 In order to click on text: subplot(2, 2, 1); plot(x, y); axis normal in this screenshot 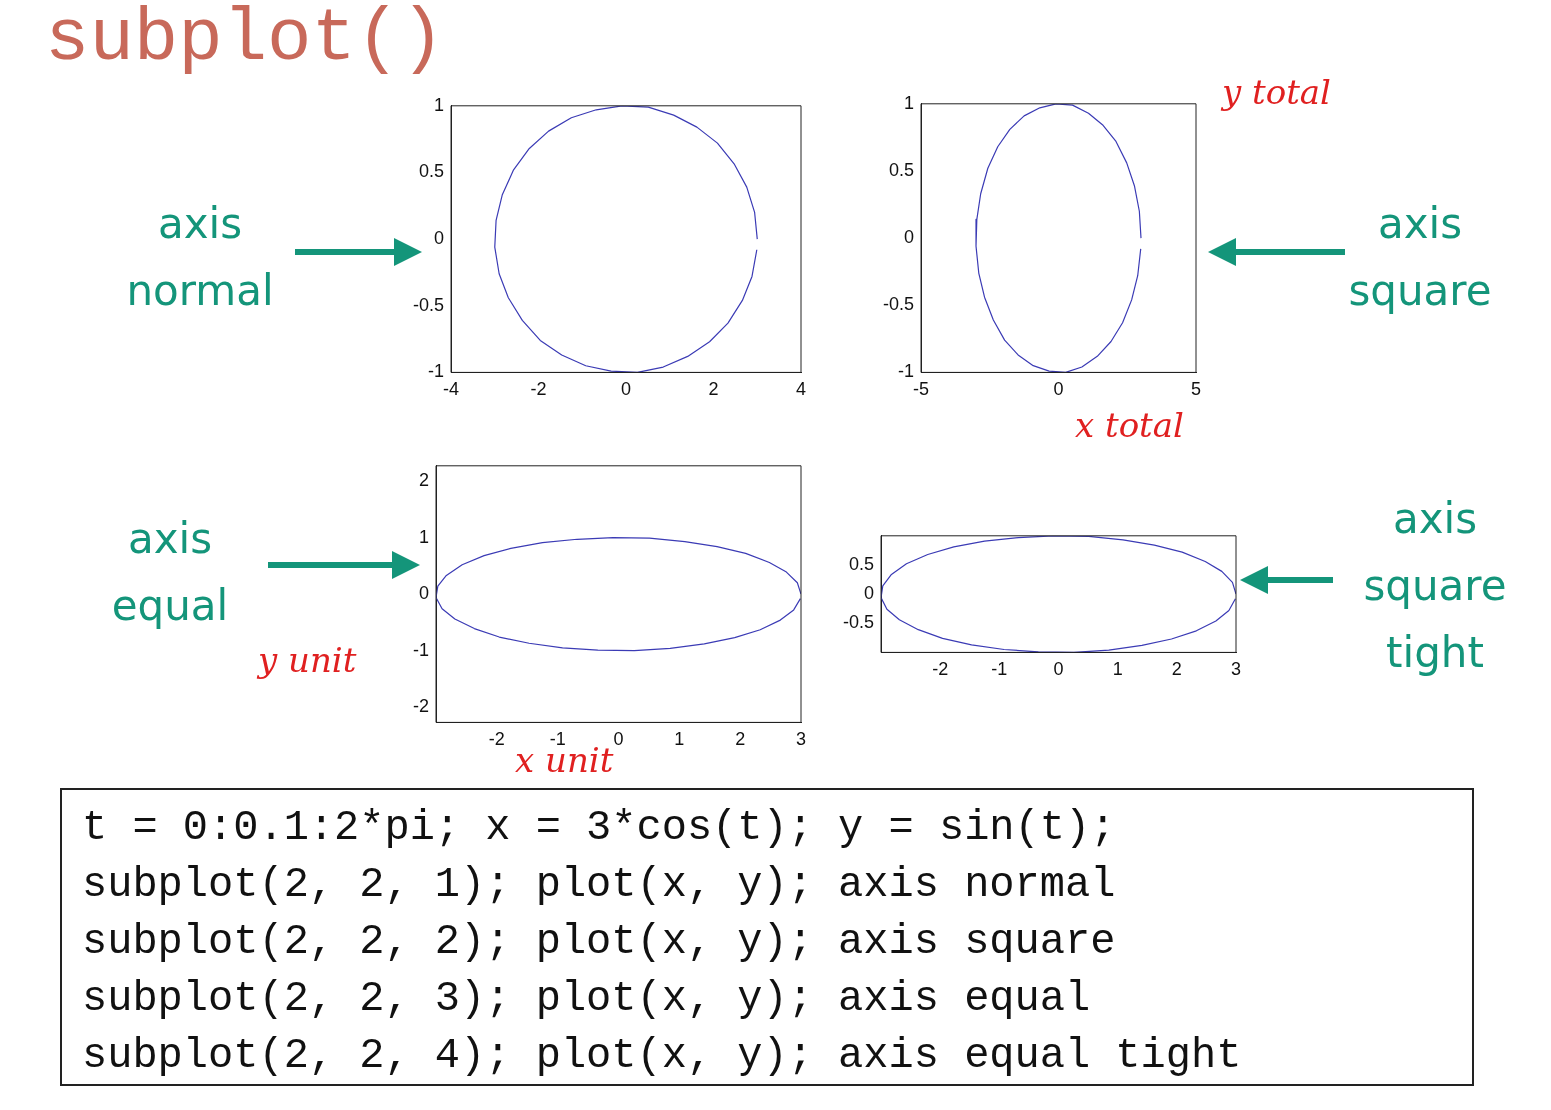, I will do `click(599, 885)`.